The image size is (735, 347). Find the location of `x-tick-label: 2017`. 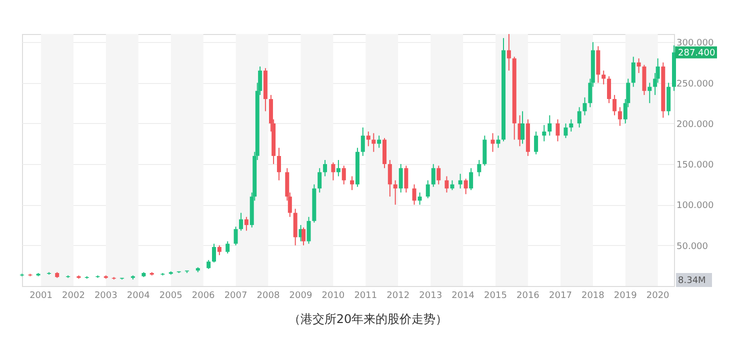

x-tick-label: 2017 is located at coordinates (560, 296).